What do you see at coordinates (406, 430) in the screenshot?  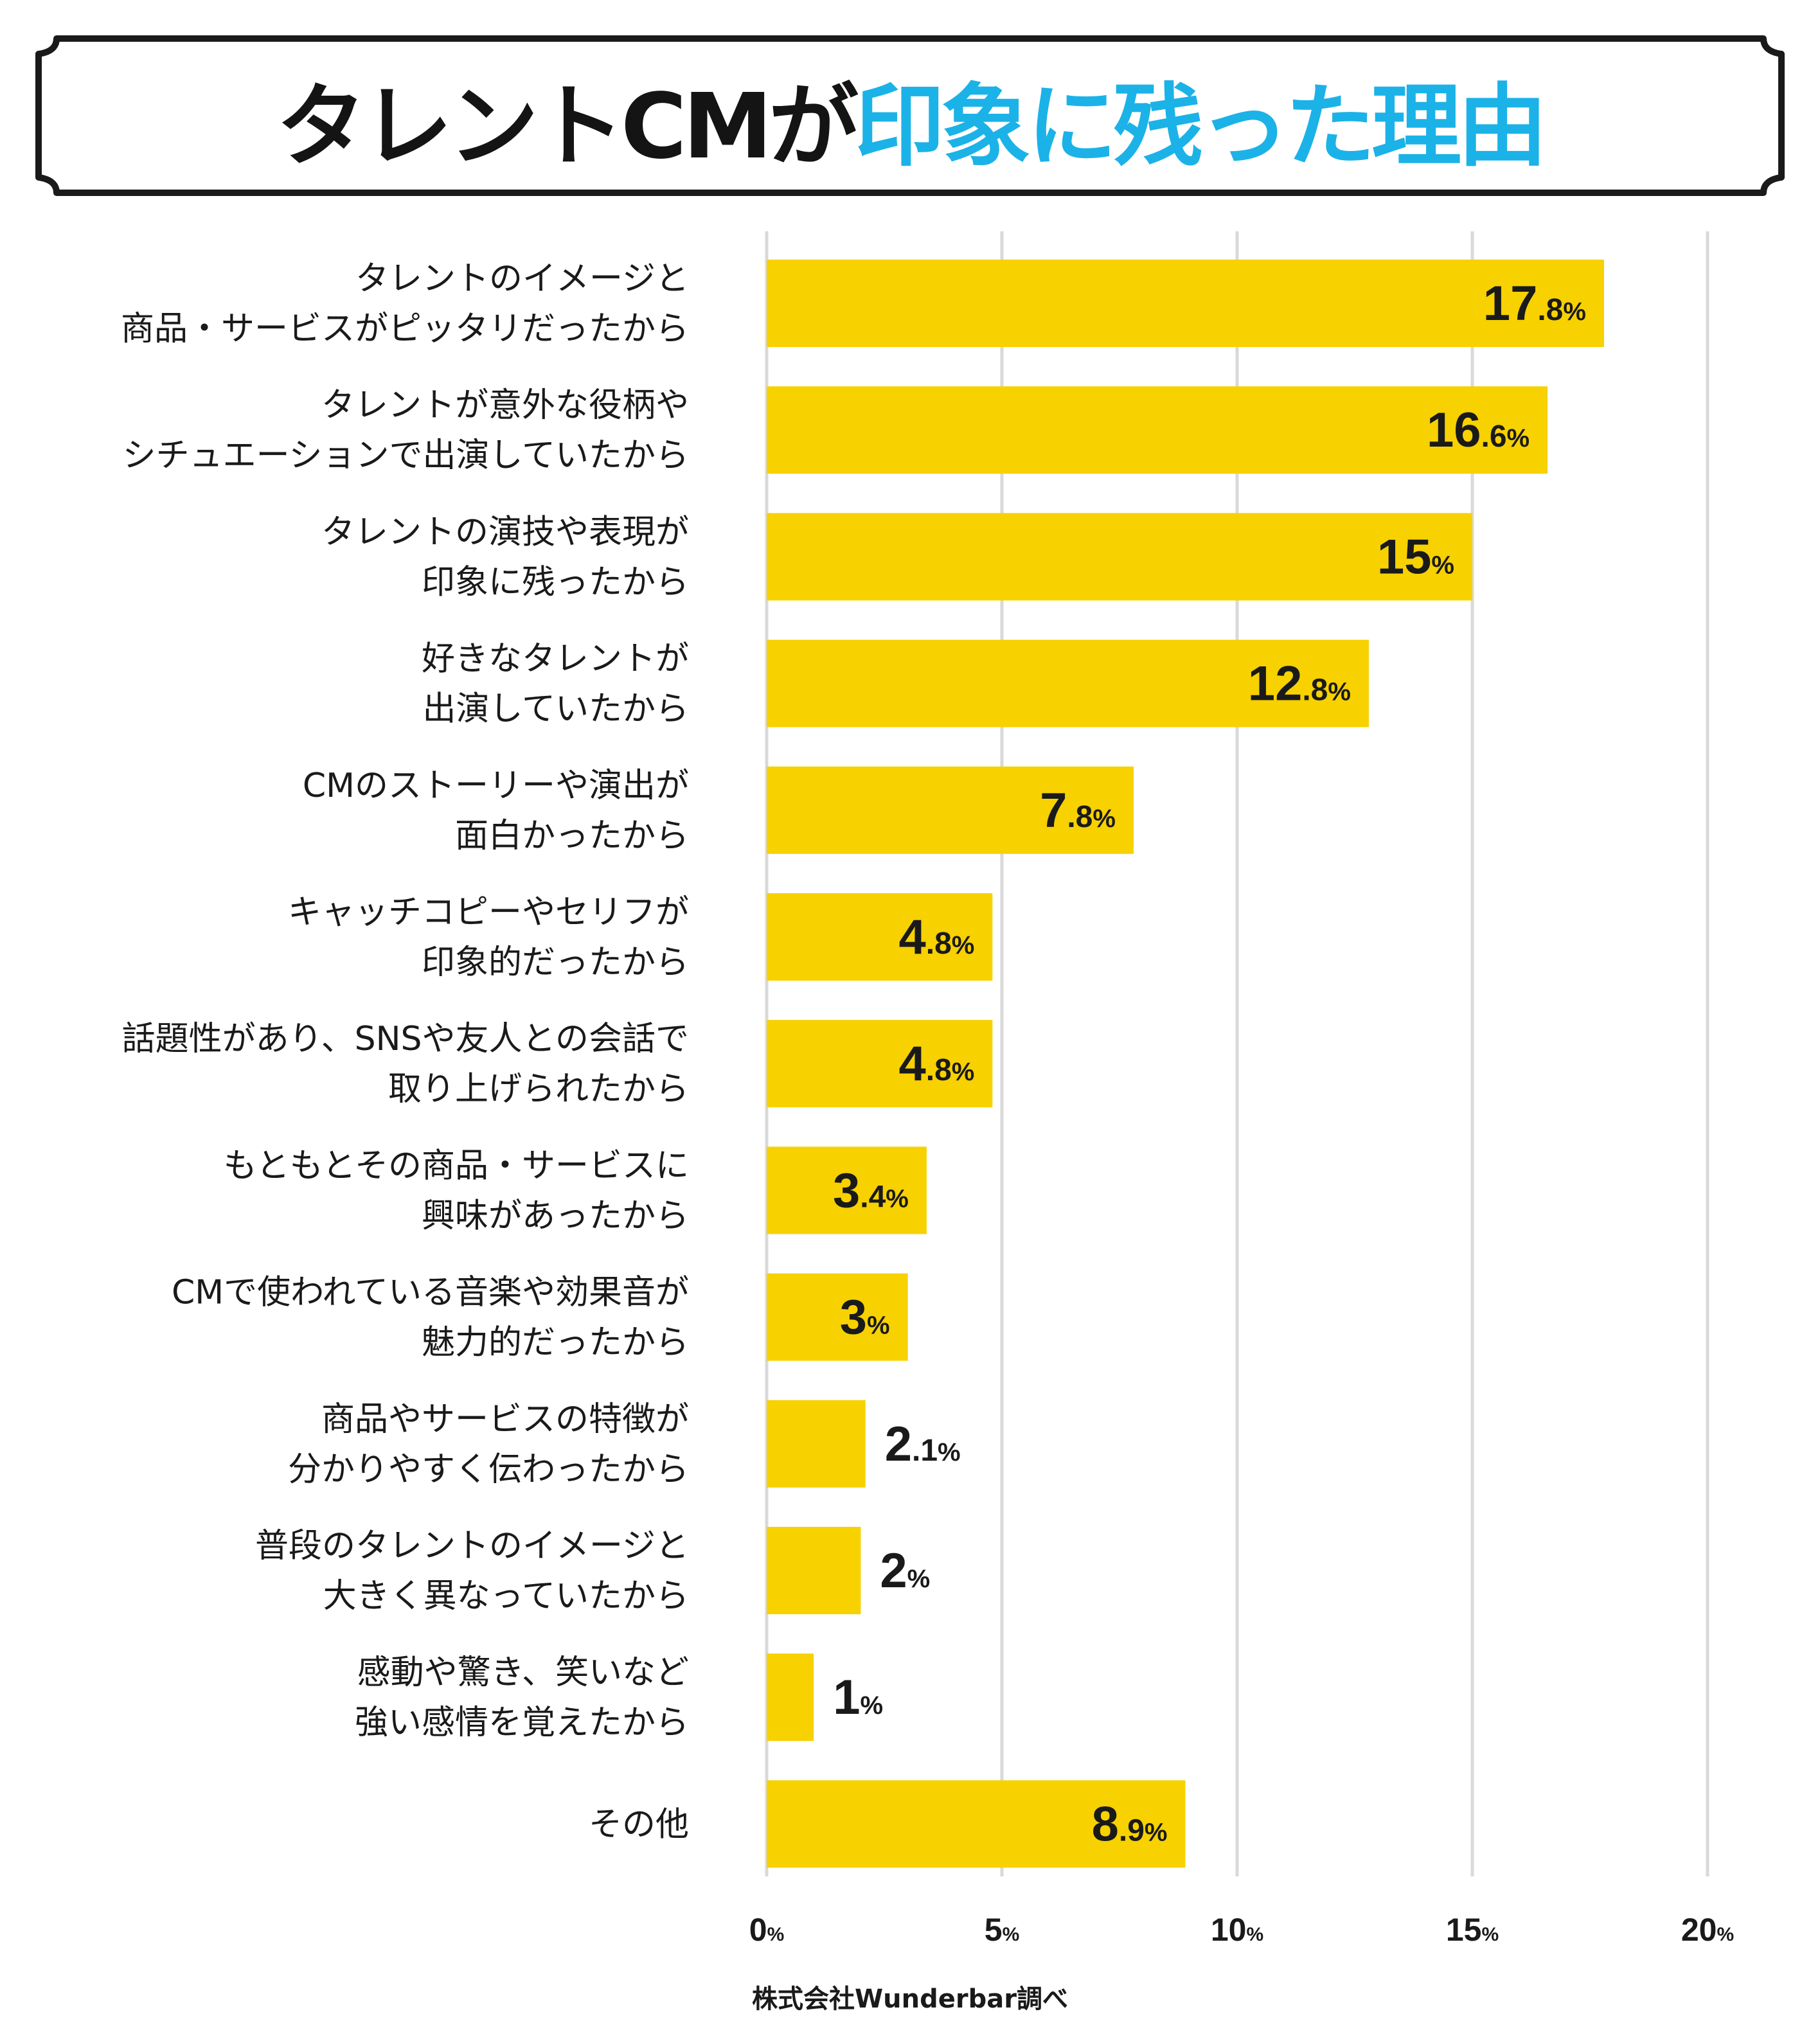 I see `category-label: タレントが意外な役柄やシチュエーションで出演していたから` at bounding box center [406, 430].